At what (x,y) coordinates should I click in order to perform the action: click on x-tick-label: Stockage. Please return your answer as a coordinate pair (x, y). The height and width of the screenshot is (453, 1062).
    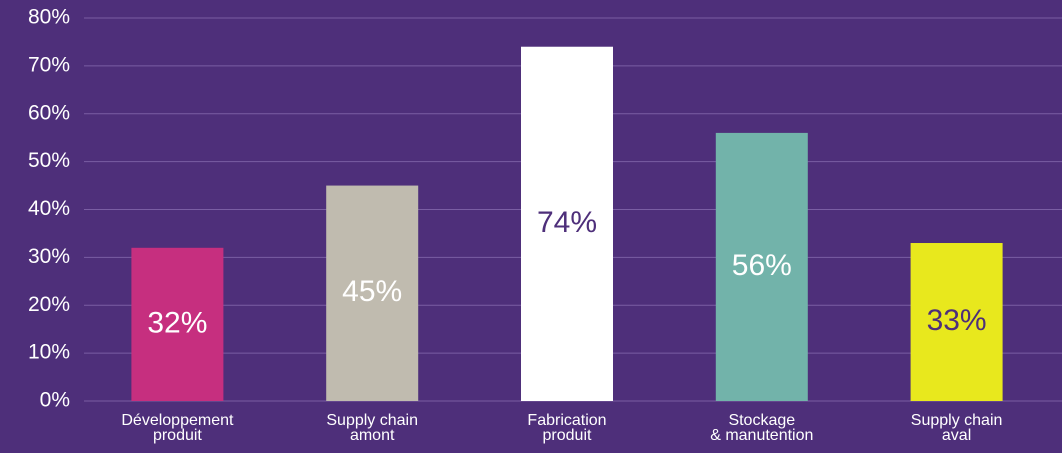
    Looking at the image, I should click on (761, 420).